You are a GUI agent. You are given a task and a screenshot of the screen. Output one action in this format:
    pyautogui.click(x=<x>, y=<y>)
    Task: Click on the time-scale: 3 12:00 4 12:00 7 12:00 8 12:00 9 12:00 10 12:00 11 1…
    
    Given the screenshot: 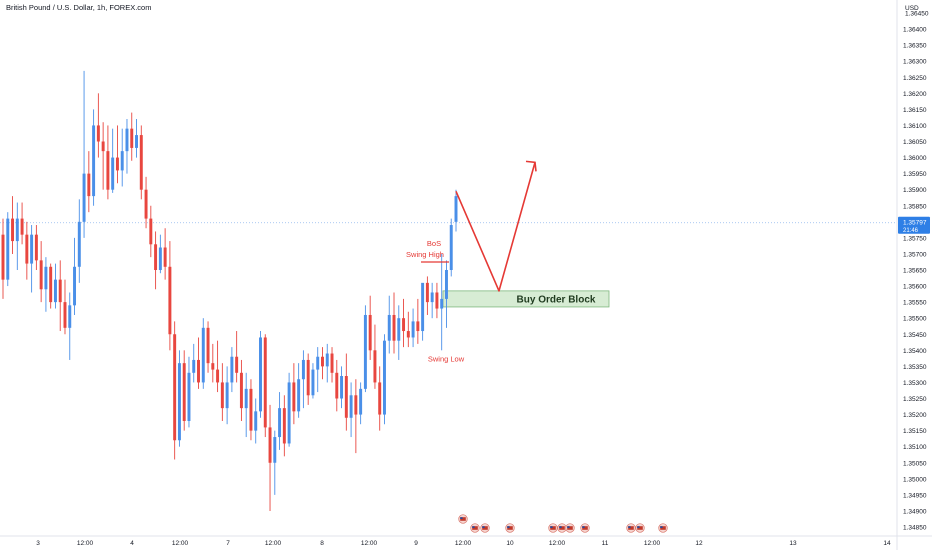 What is the action you would take?
    pyautogui.click(x=466, y=541)
    